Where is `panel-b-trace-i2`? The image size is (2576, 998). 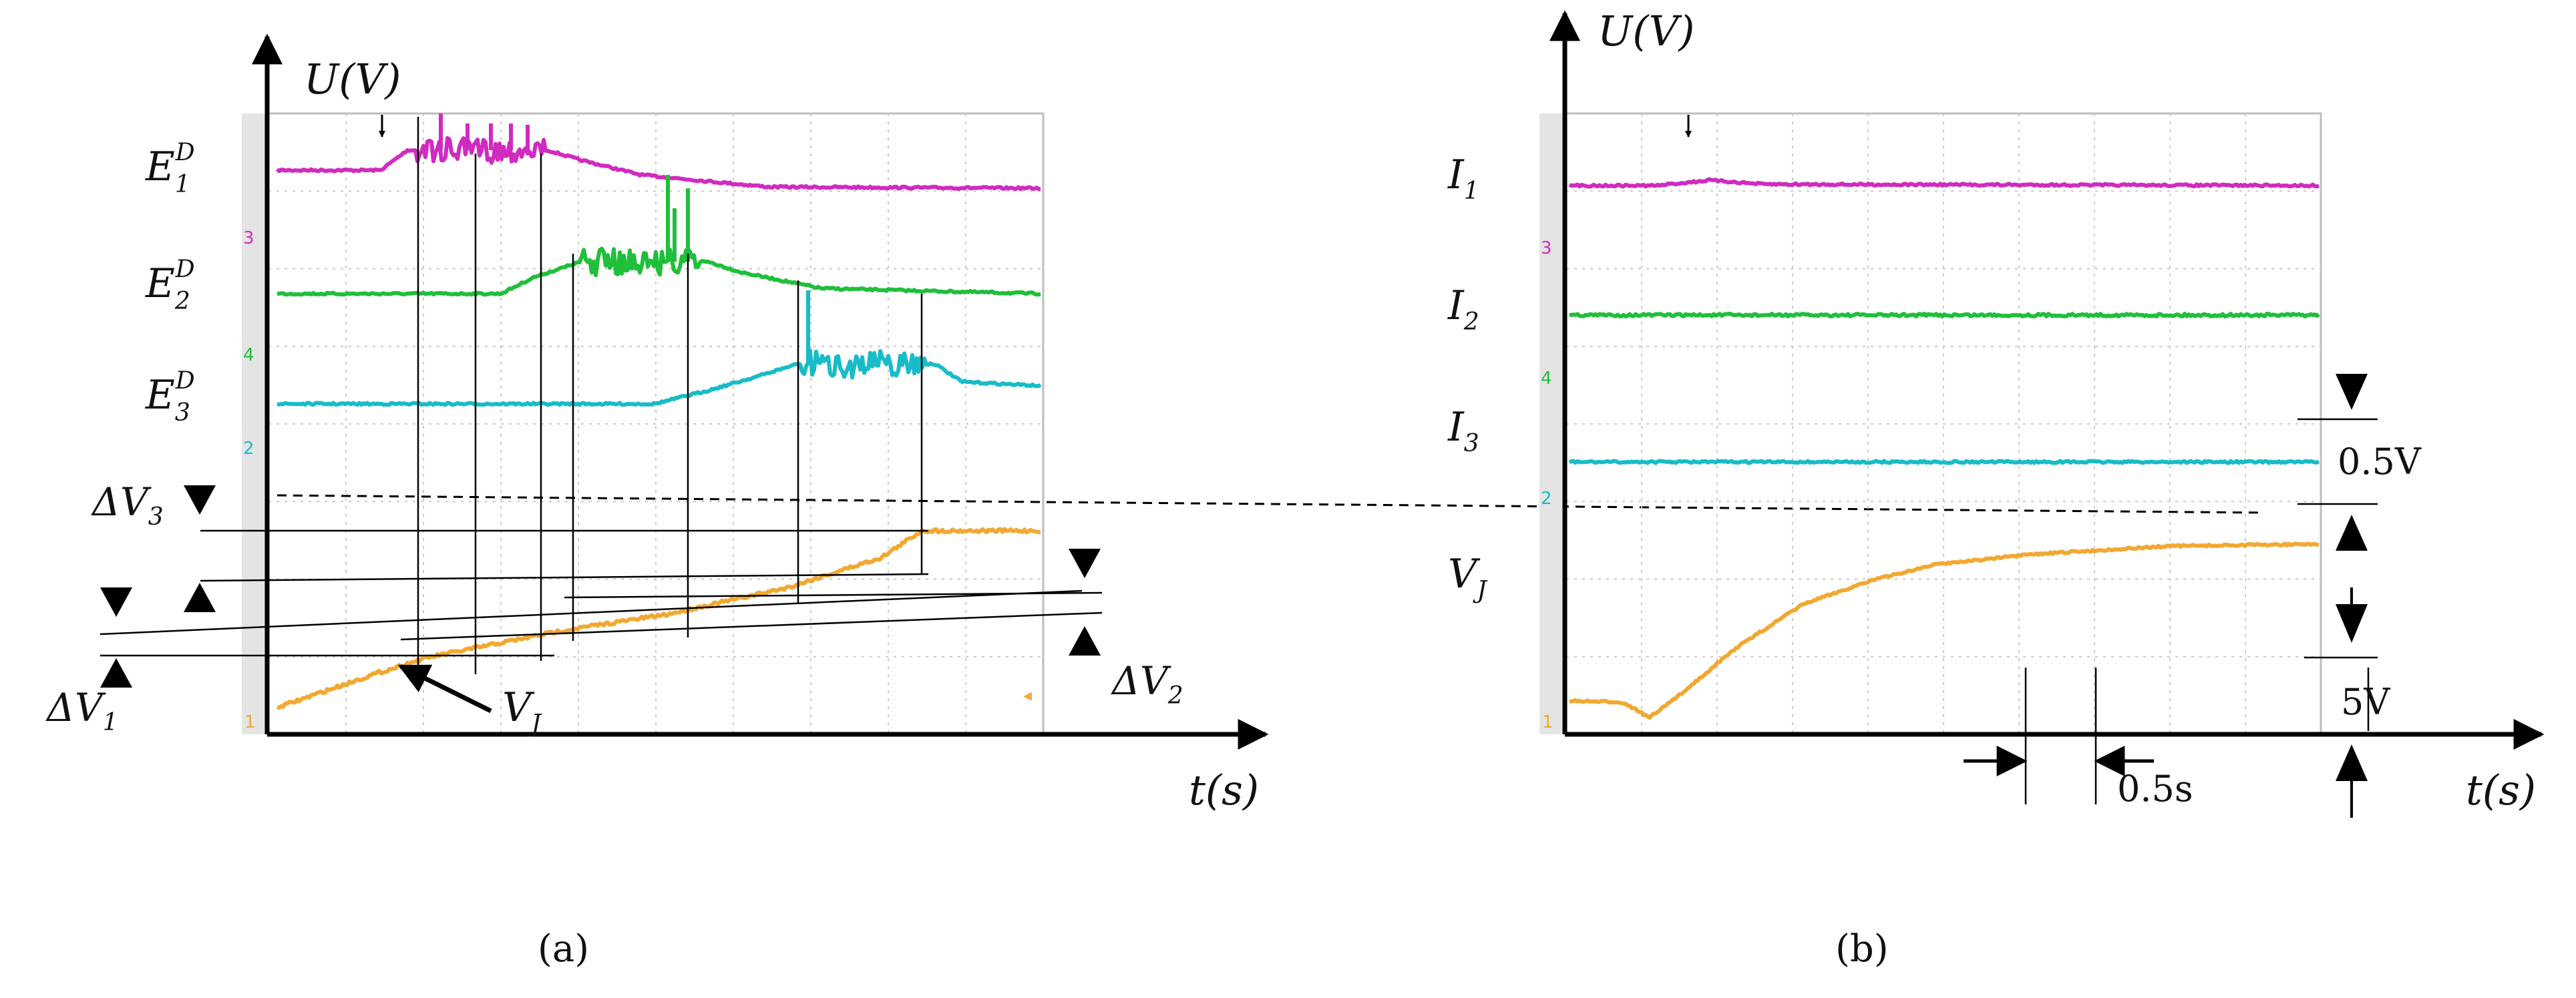
panel-b-trace-i2 is located at coordinates (1944, 315).